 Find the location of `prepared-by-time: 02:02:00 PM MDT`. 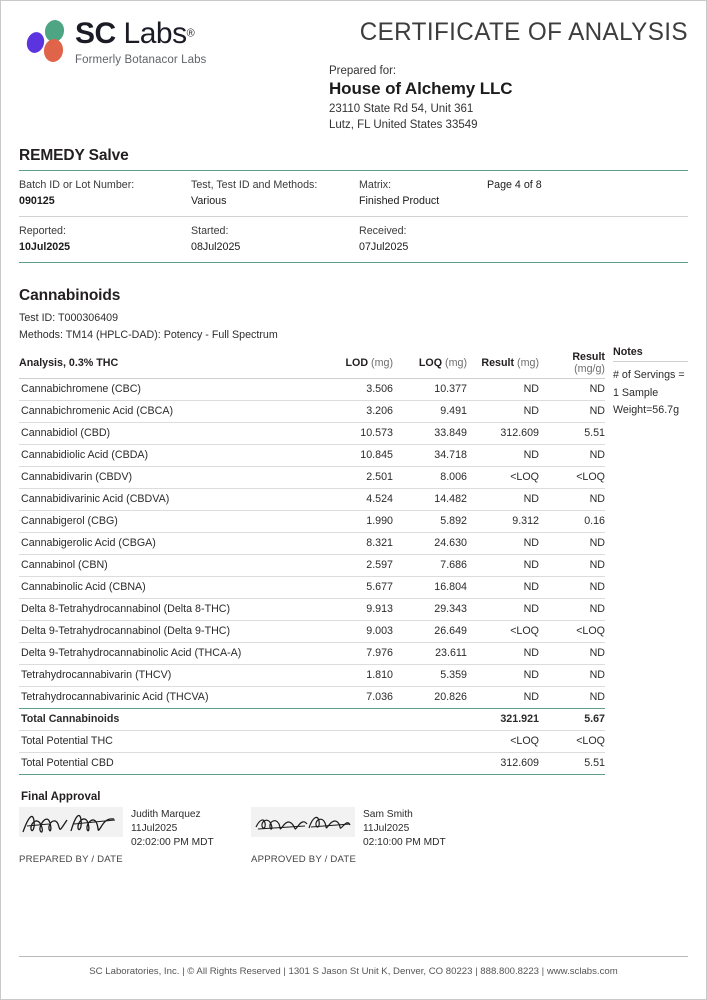

prepared-by-time: 02:02:00 PM MDT is located at coordinates (172, 842).